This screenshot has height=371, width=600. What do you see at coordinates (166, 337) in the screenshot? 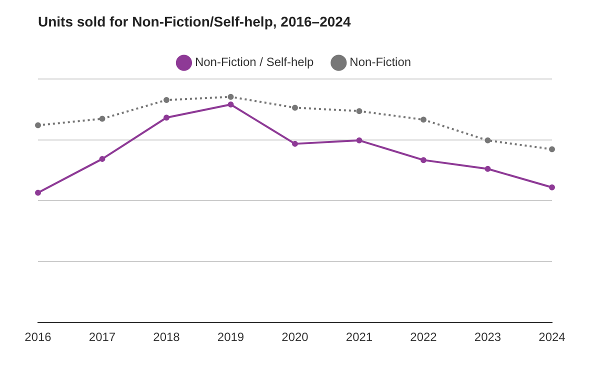
I see `x-tick-label: 2018` at bounding box center [166, 337].